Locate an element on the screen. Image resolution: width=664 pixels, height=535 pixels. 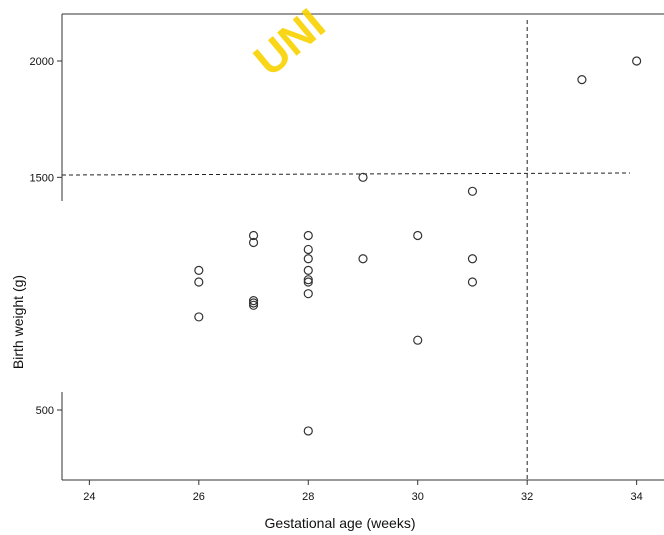
x-tick-label: 26 is located at coordinates (199, 497).